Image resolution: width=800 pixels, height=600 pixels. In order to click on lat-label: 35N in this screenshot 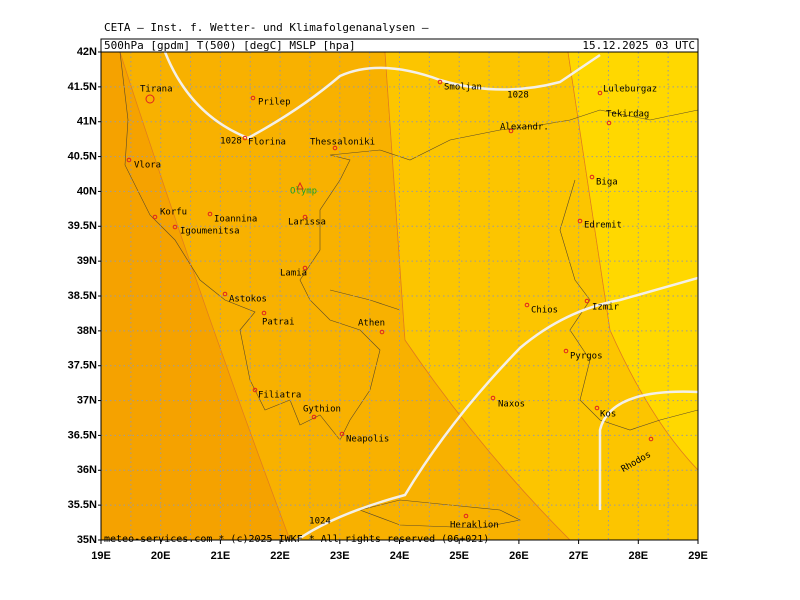, I will do `click(87, 540)`.